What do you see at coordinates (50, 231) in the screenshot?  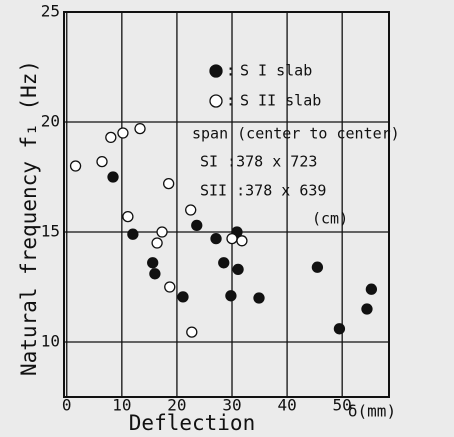 I see `y-tick-label: 15` at bounding box center [50, 231].